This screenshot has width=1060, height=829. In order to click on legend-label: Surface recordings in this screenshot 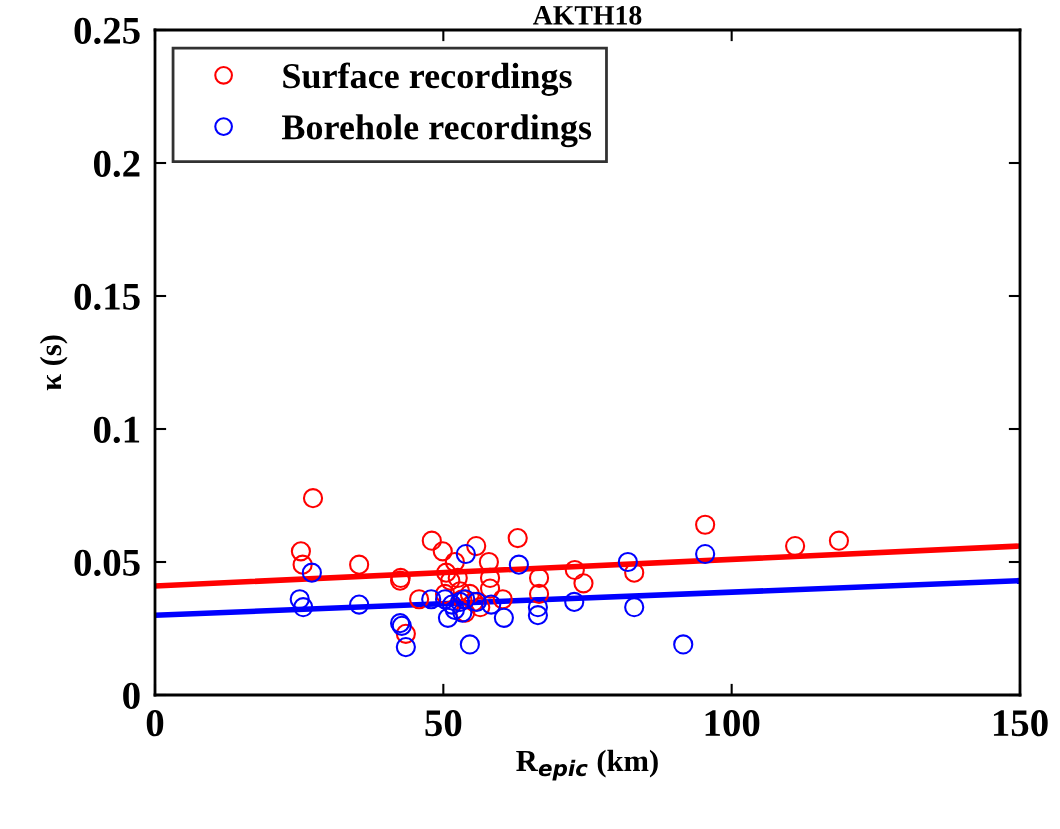, I will do `click(427, 79)`.